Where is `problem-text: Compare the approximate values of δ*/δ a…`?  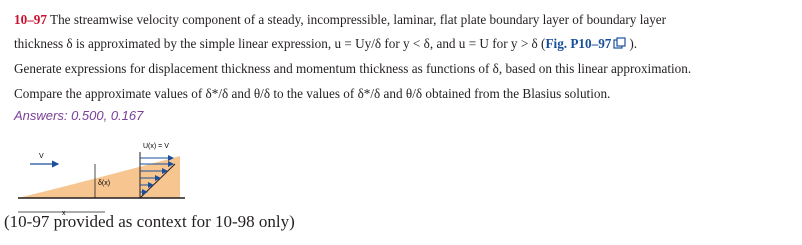
problem-text: Compare the approximate values of δ*/δ a… is located at coordinates (312, 93).